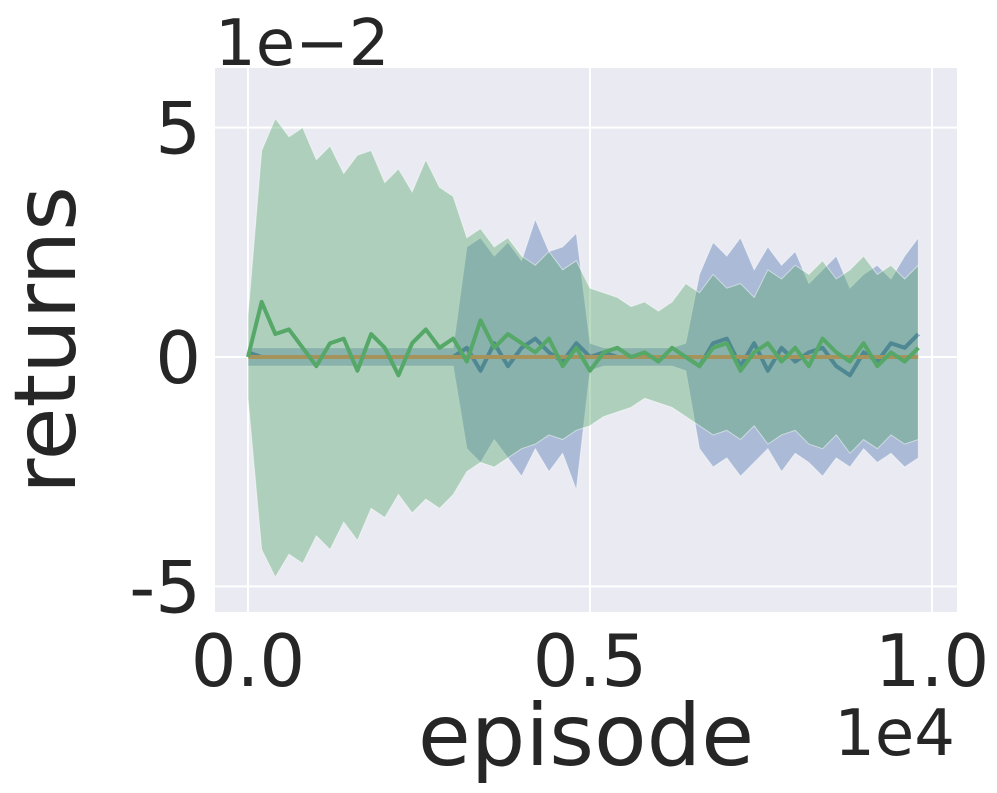 This screenshot has height=793, width=997. I want to click on y-tick-label: 5, so click(178, 129).